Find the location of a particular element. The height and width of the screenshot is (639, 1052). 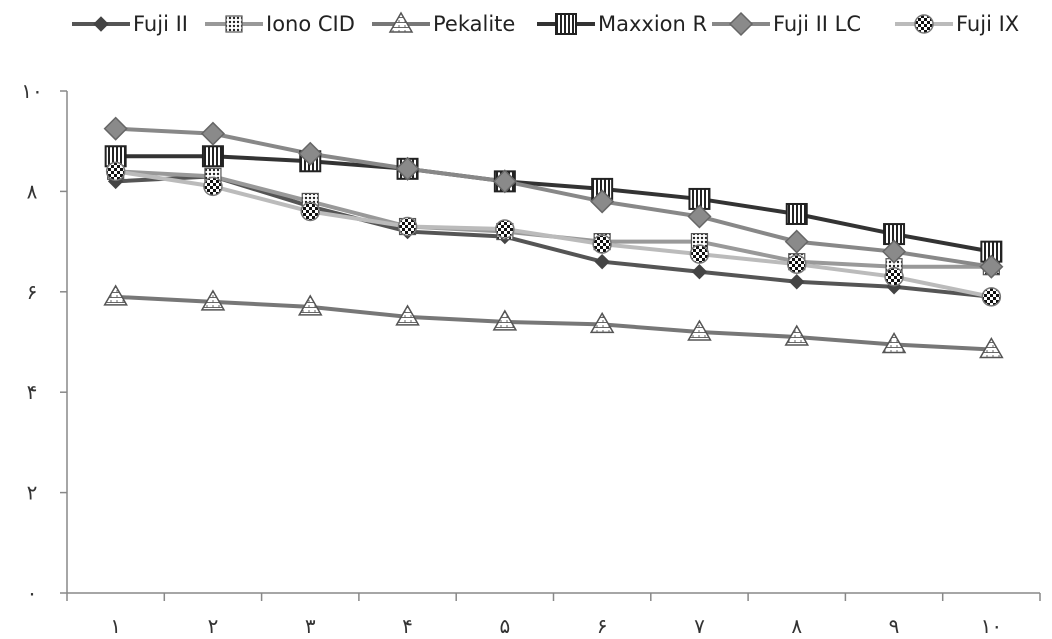

x-tick-label: ٣ is located at coordinates (310, 626).